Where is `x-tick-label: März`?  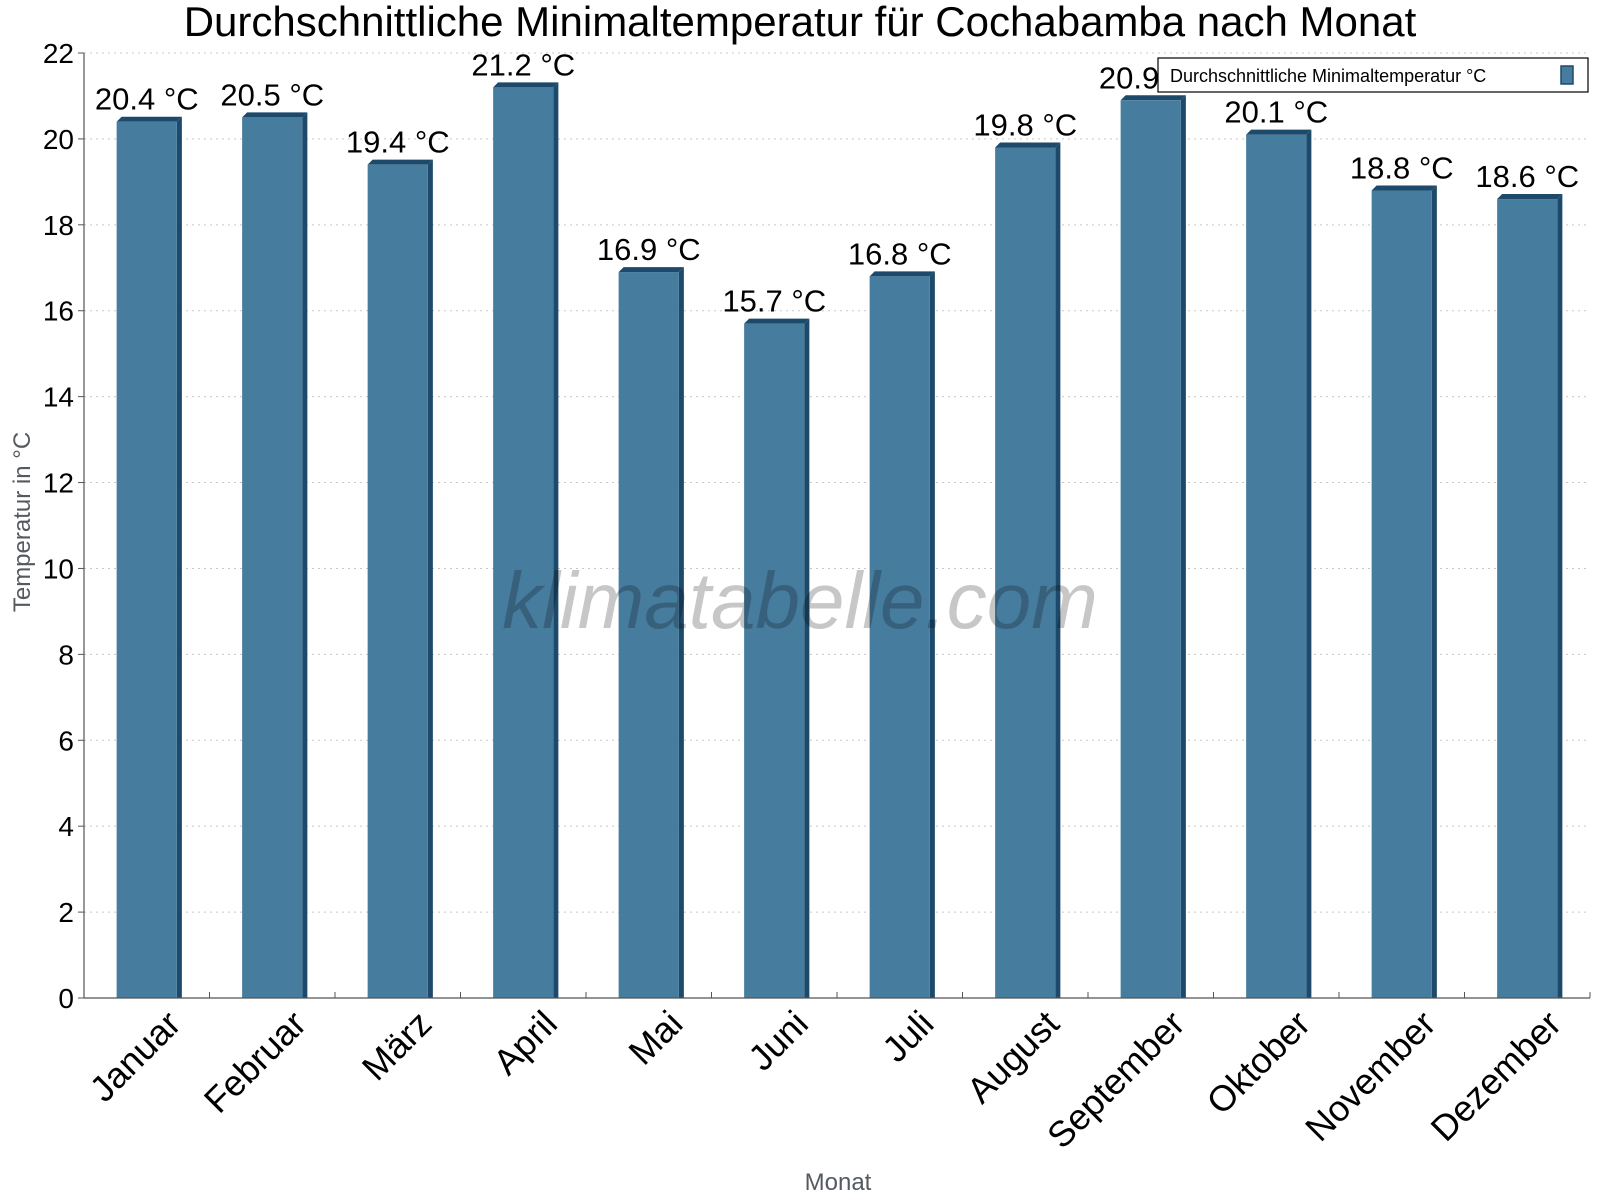 x-tick-label: März is located at coordinates (397, 1046).